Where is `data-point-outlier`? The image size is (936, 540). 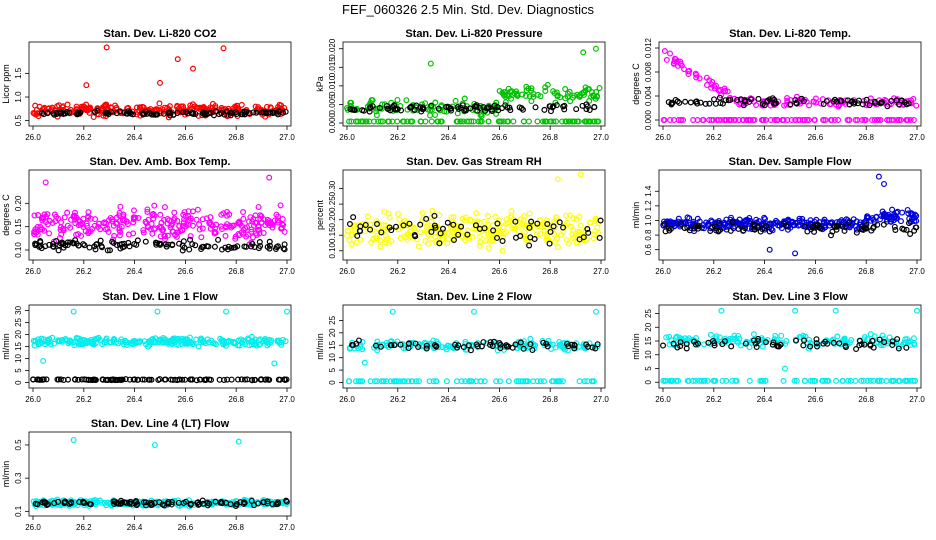 data-point-outlier is located at coordinates (193, 68).